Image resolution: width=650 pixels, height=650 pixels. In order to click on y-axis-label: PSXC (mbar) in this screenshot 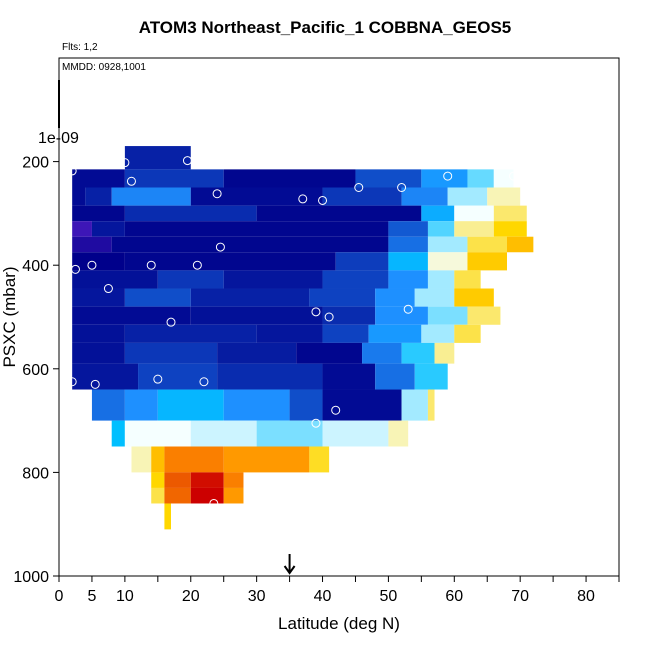, I will do `click(9, 317)`.